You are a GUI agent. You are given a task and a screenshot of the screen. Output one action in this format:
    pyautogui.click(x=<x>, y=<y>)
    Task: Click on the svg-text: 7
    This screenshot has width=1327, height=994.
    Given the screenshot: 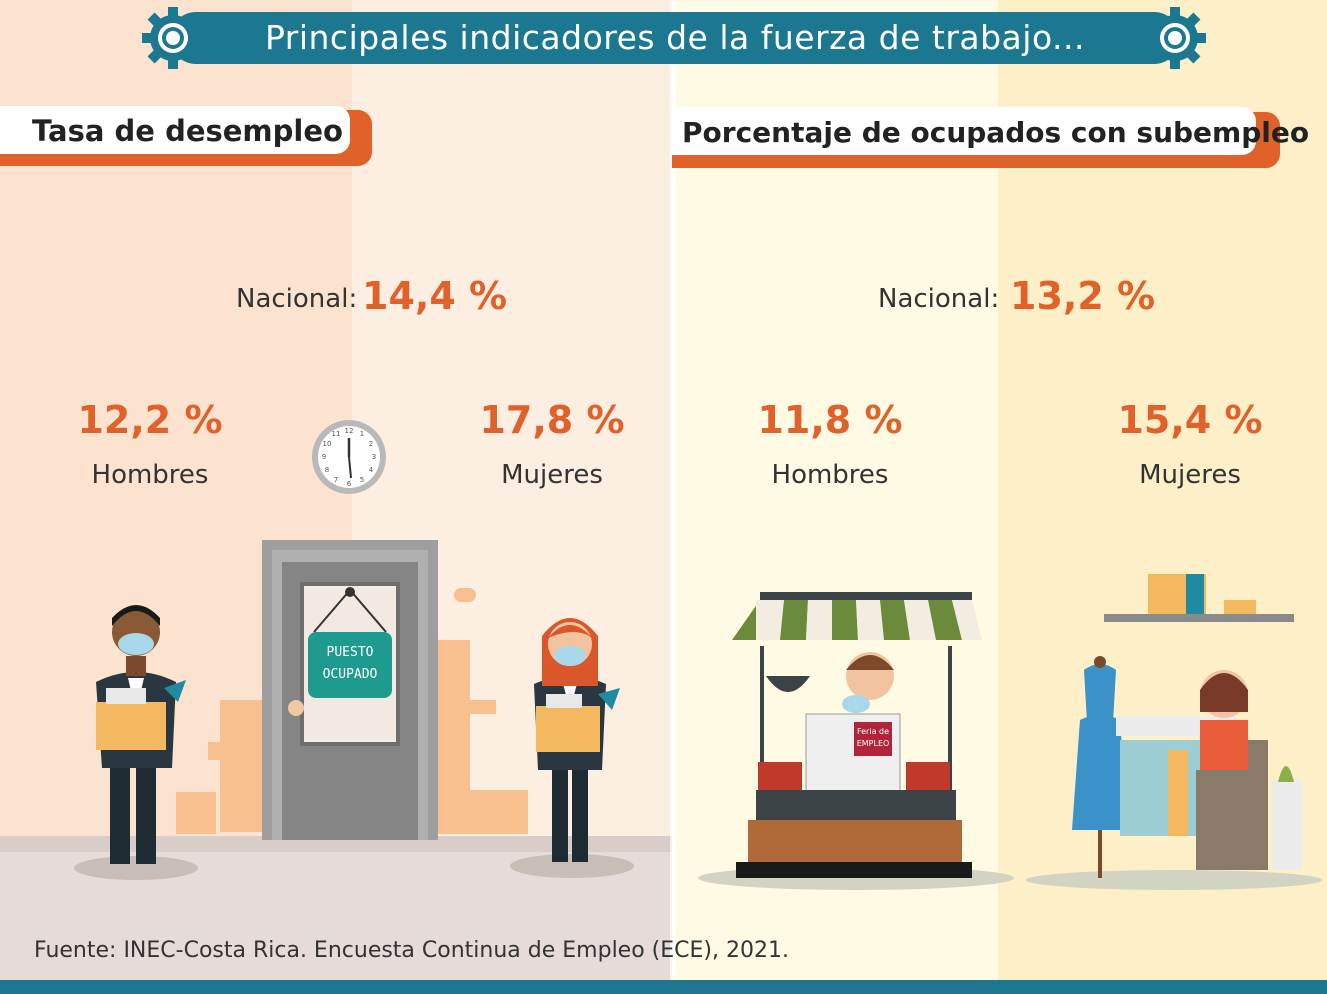 What is the action you would take?
    pyautogui.click(x=336, y=480)
    